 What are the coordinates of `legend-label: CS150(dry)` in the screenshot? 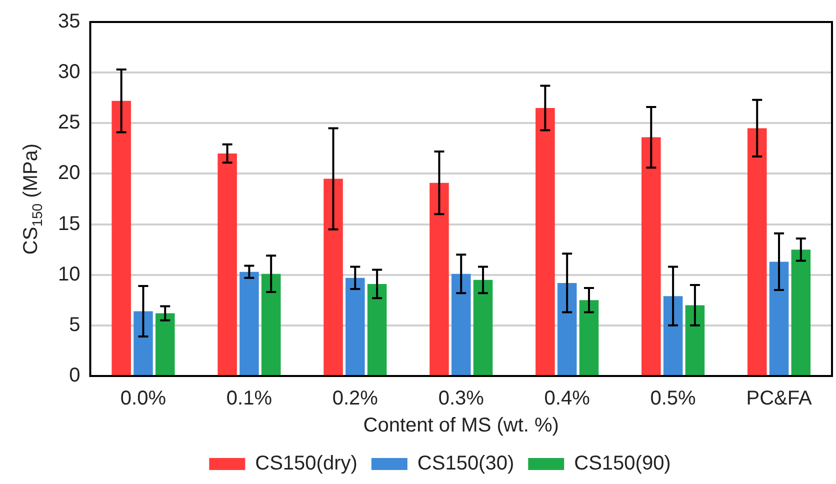 It's located at (306, 463).